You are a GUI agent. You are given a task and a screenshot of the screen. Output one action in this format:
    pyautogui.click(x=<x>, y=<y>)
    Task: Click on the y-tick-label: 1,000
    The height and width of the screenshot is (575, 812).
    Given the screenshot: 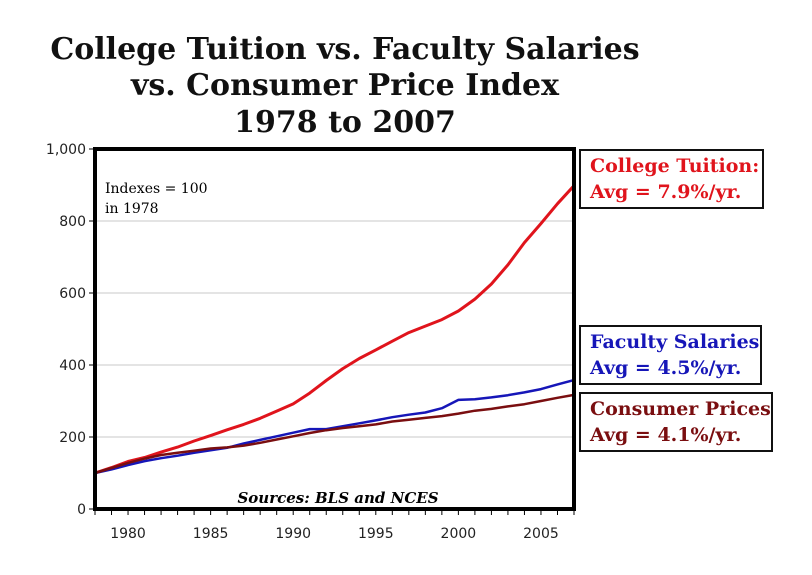 What is the action you would take?
    pyautogui.click(x=66, y=150)
    